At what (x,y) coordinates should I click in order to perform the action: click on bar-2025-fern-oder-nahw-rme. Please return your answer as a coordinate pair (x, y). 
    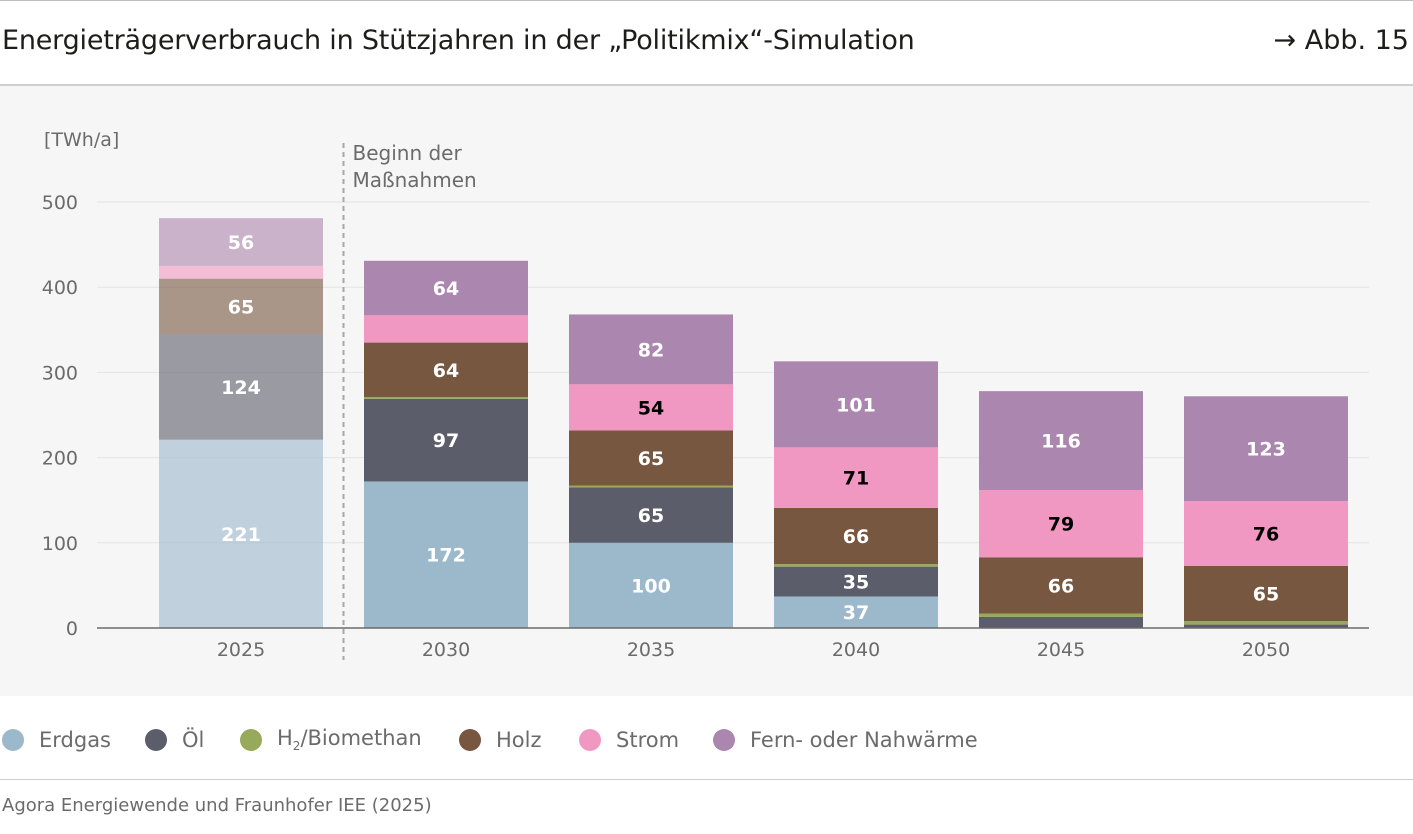
    Looking at the image, I should click on (241, 242).